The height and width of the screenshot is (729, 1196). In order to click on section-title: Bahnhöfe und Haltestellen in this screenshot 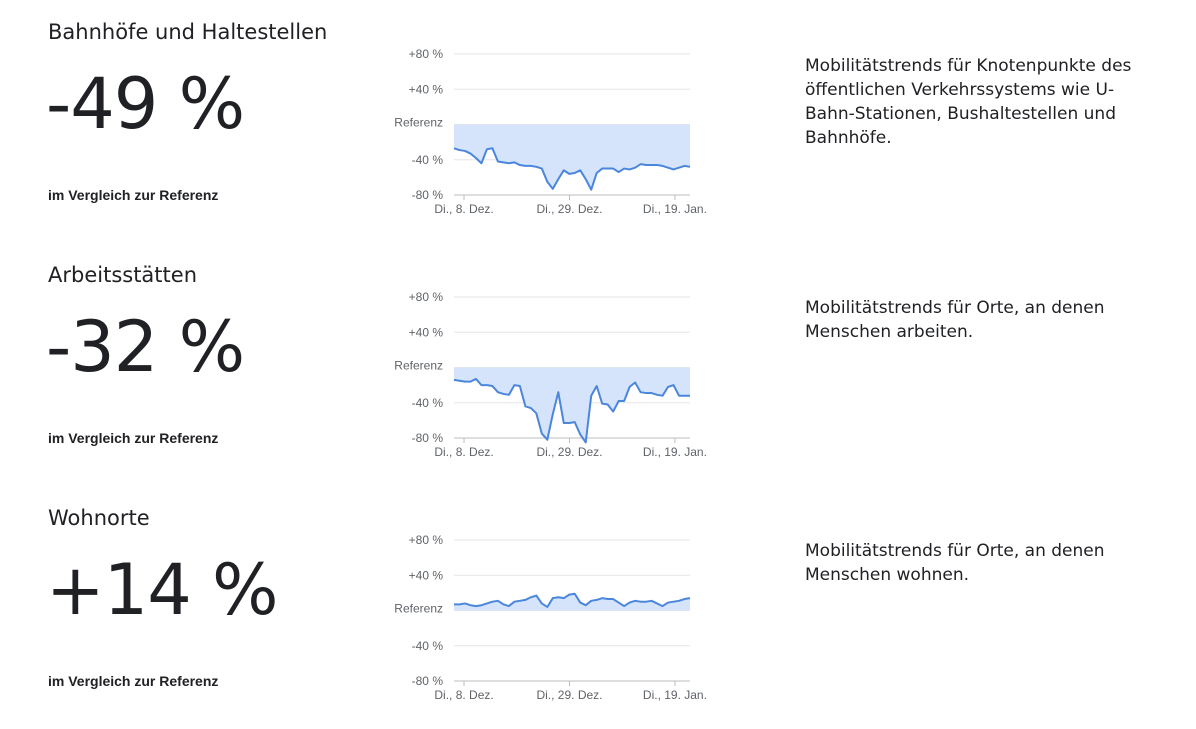, I will do `click(188, 32)`.